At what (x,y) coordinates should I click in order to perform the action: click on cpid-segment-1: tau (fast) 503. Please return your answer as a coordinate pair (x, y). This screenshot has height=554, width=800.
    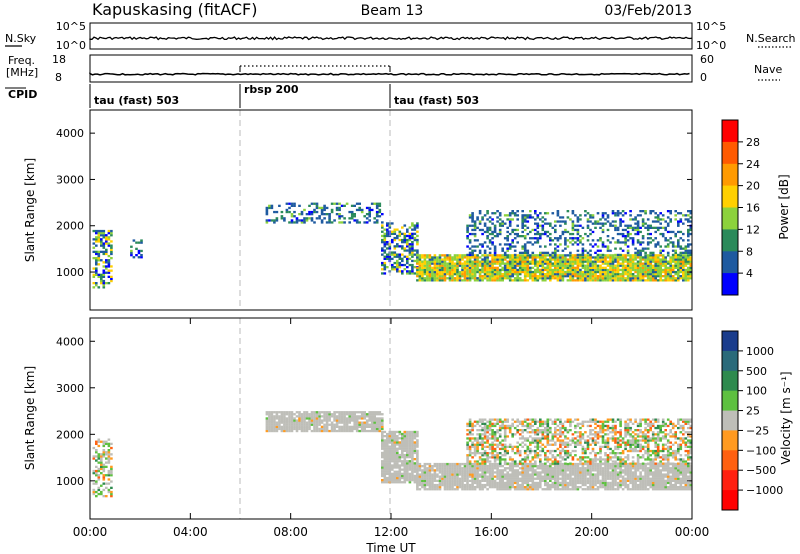
    Looking at the image, I should click on (136, 100).